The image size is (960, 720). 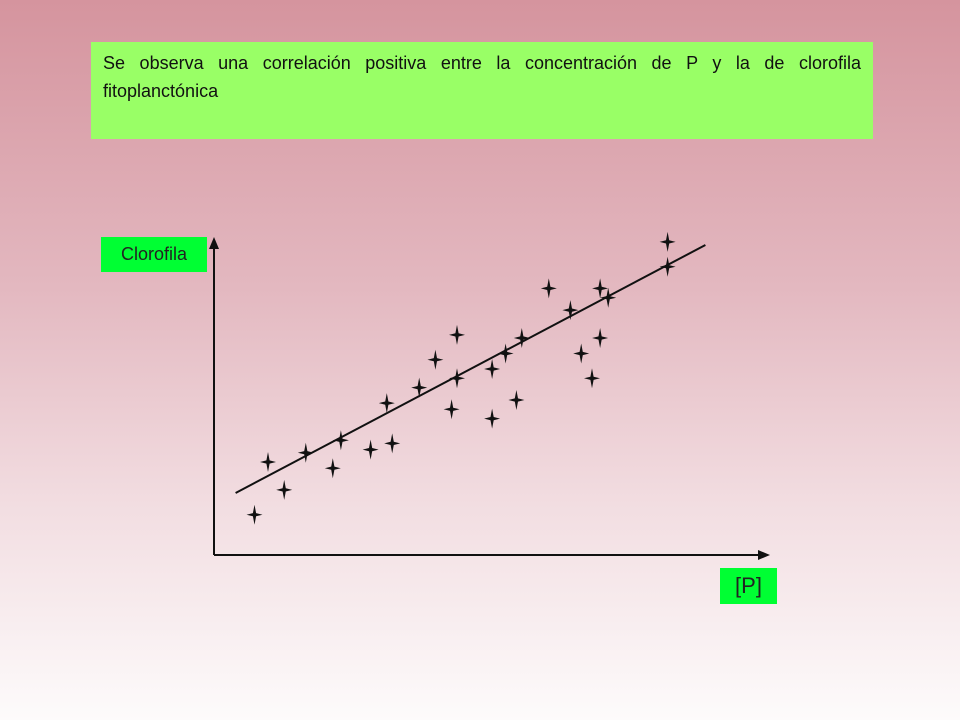 What do you see at coordinates (154, 254) in the screenshot?
I see `y-axis-label: Clorofila` at bounding box center [154, 254].